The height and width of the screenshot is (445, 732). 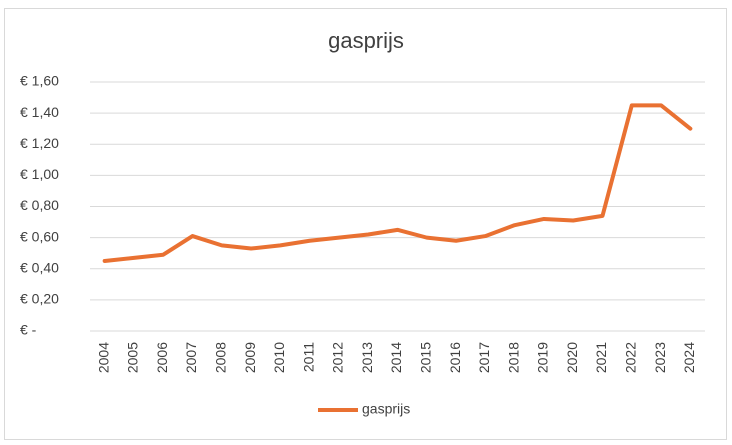 I want to click on x-tick-label: 2020, so click(x=572, y=357).